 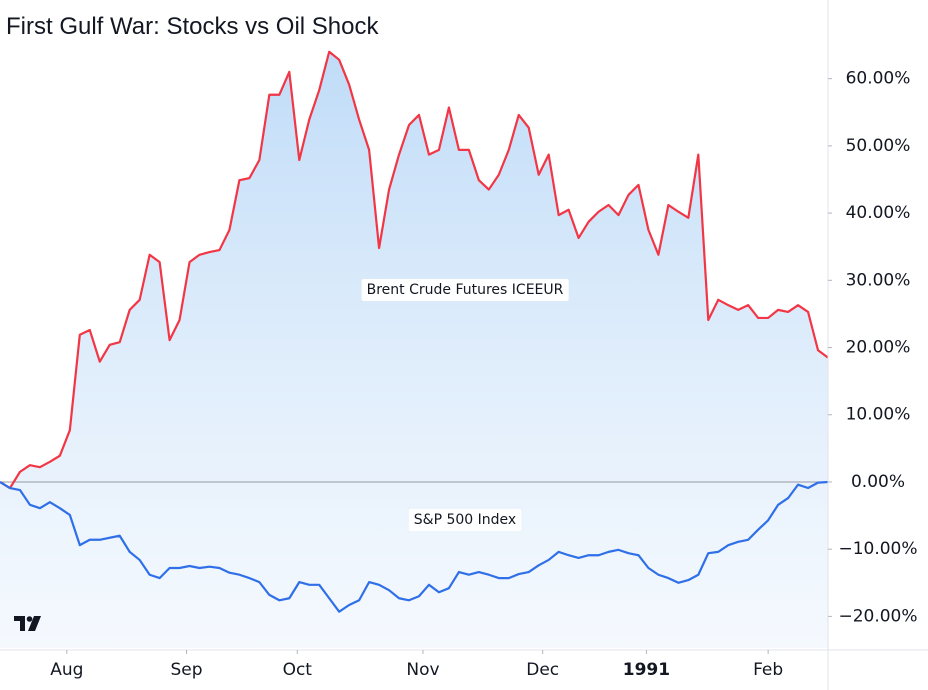 I want to click on x-tick-label: Nov, so click(x=422, y=670).